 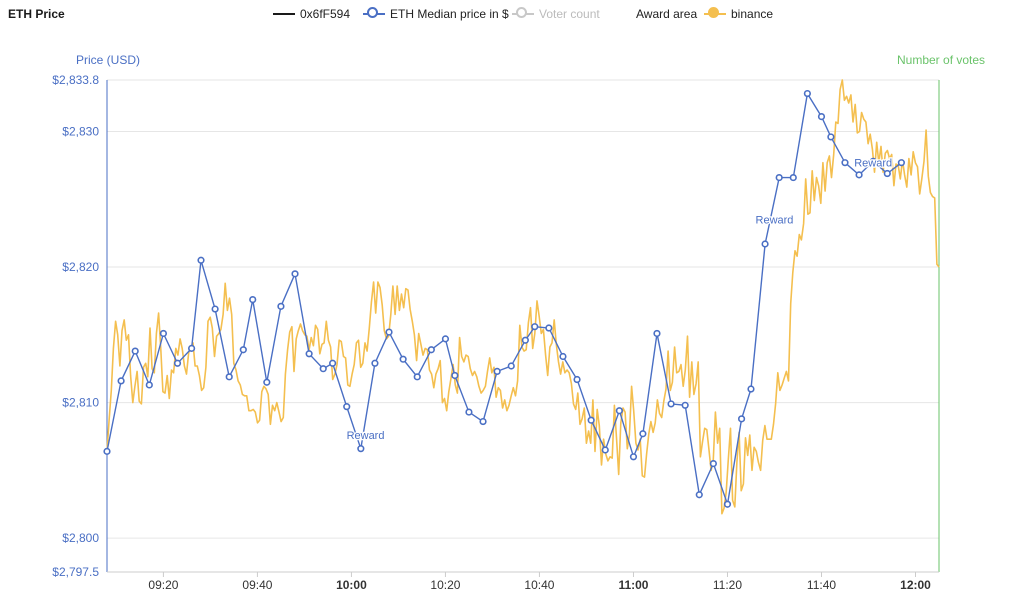 What do you see at coordinates (752, 14) in the screenshot?
I see `legend-label: binance` at bounding box center [752, 14].